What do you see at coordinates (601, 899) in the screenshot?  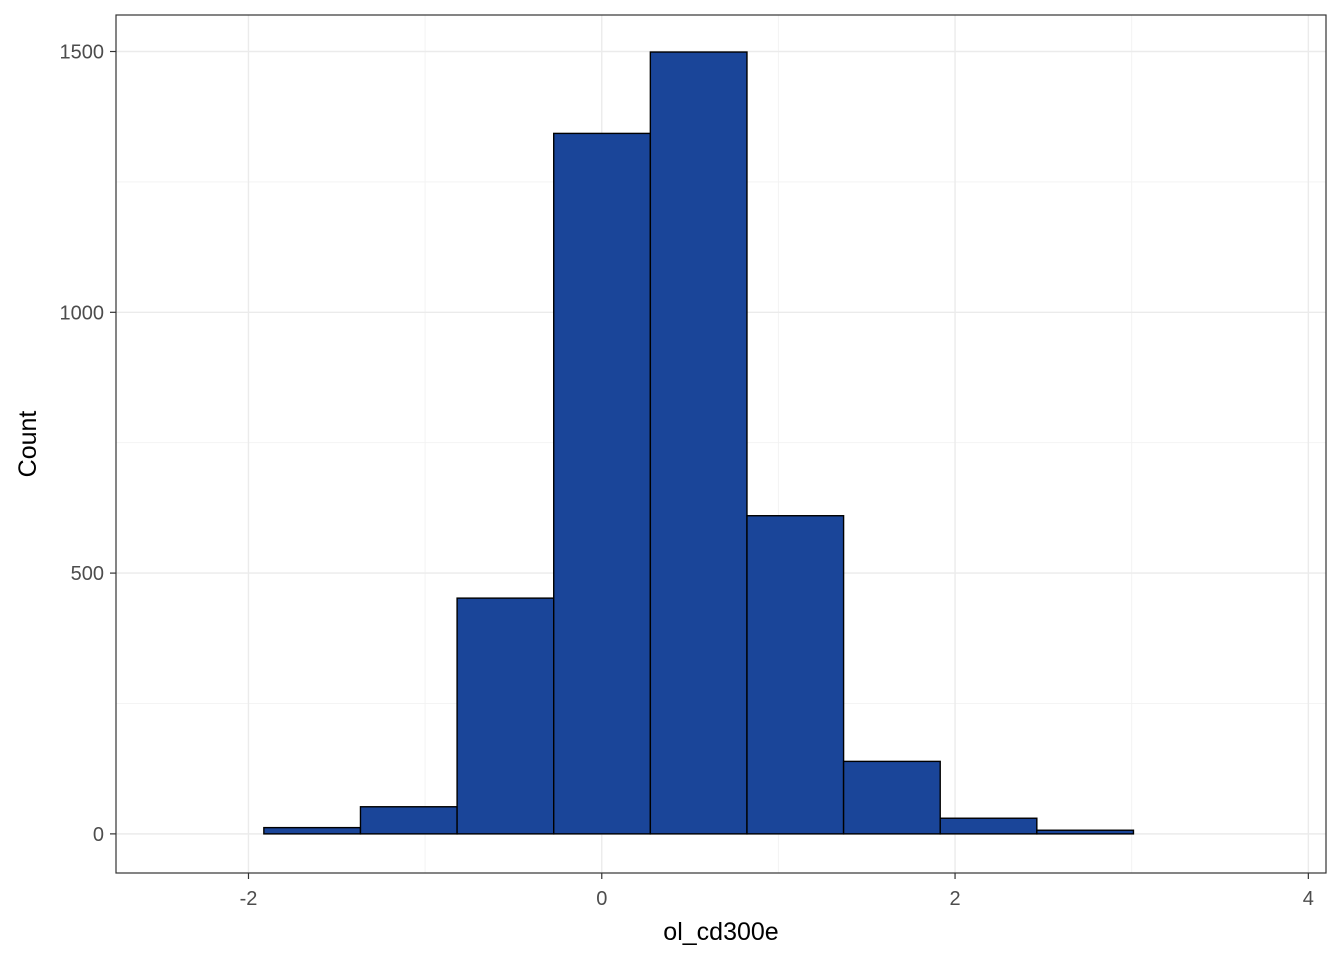 I see `x-tick-label: 0` at bounding box center [601, 899].